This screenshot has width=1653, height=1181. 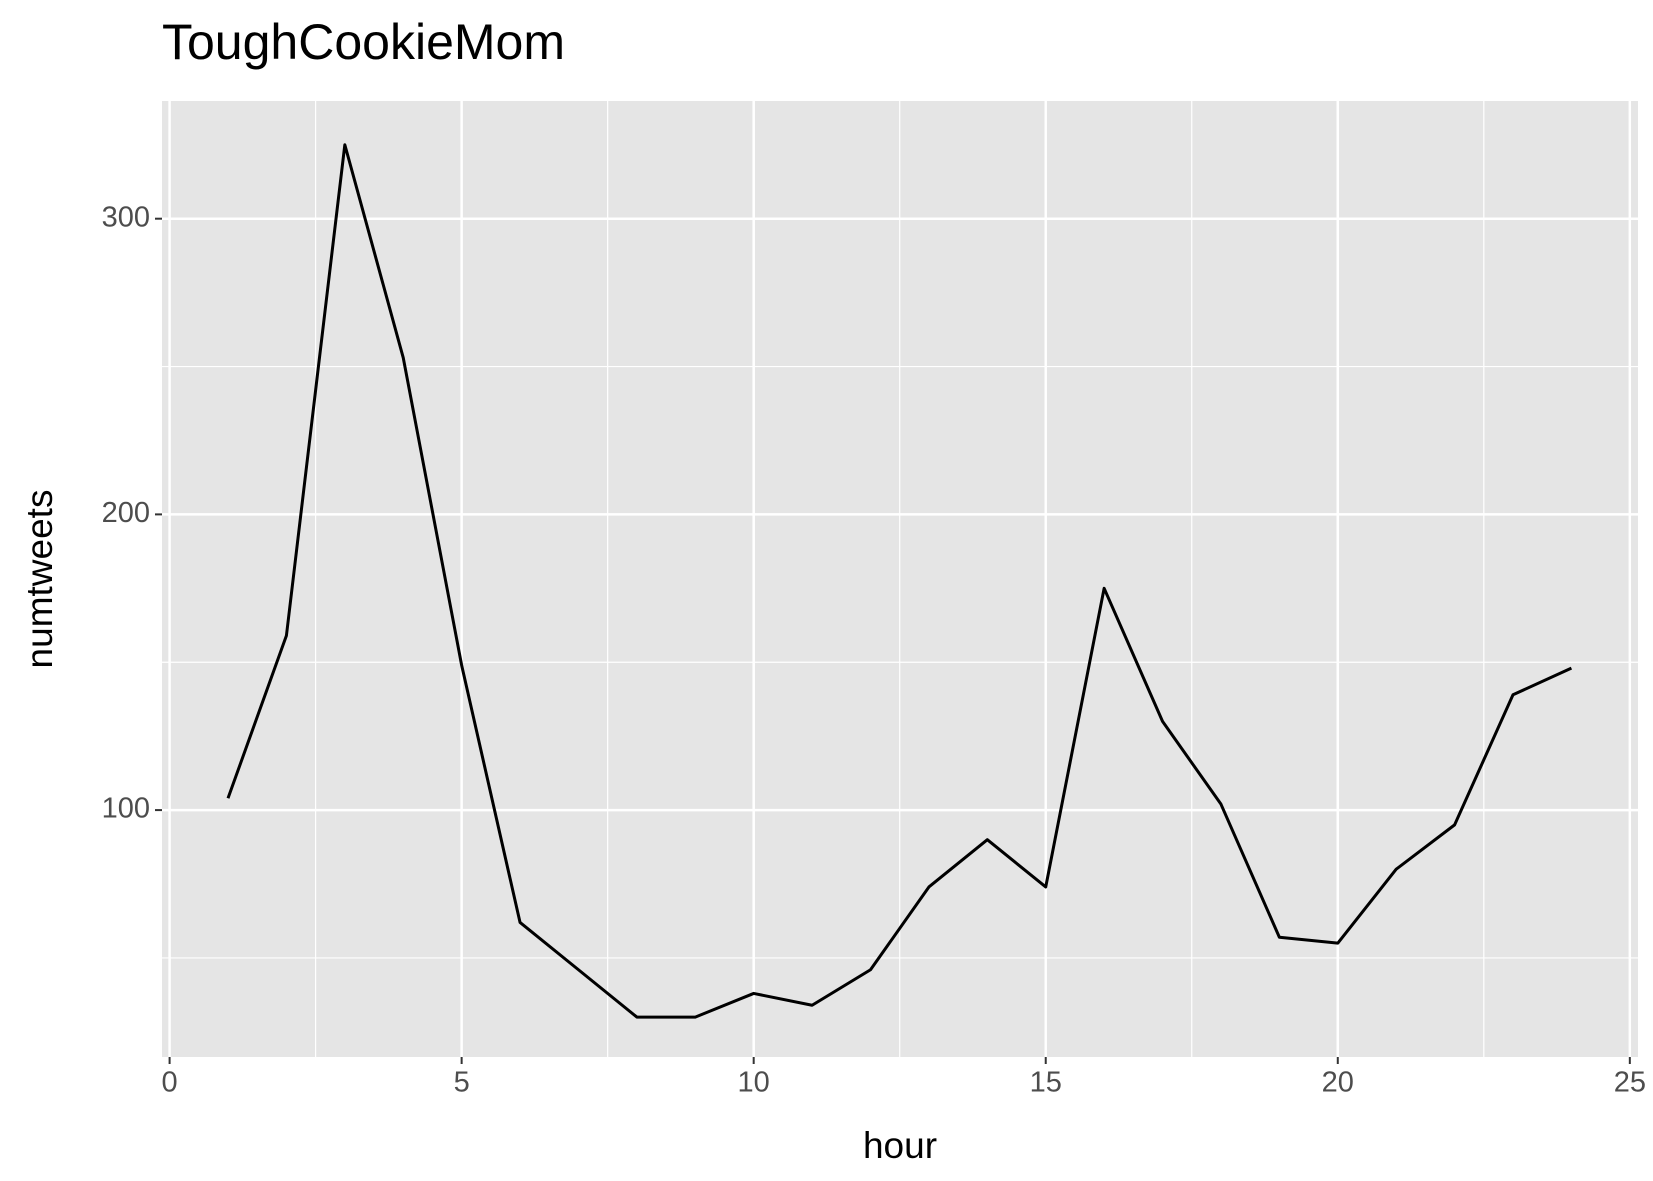 I want to click on x-tick-label: 10, so click(x=754, y=1083).